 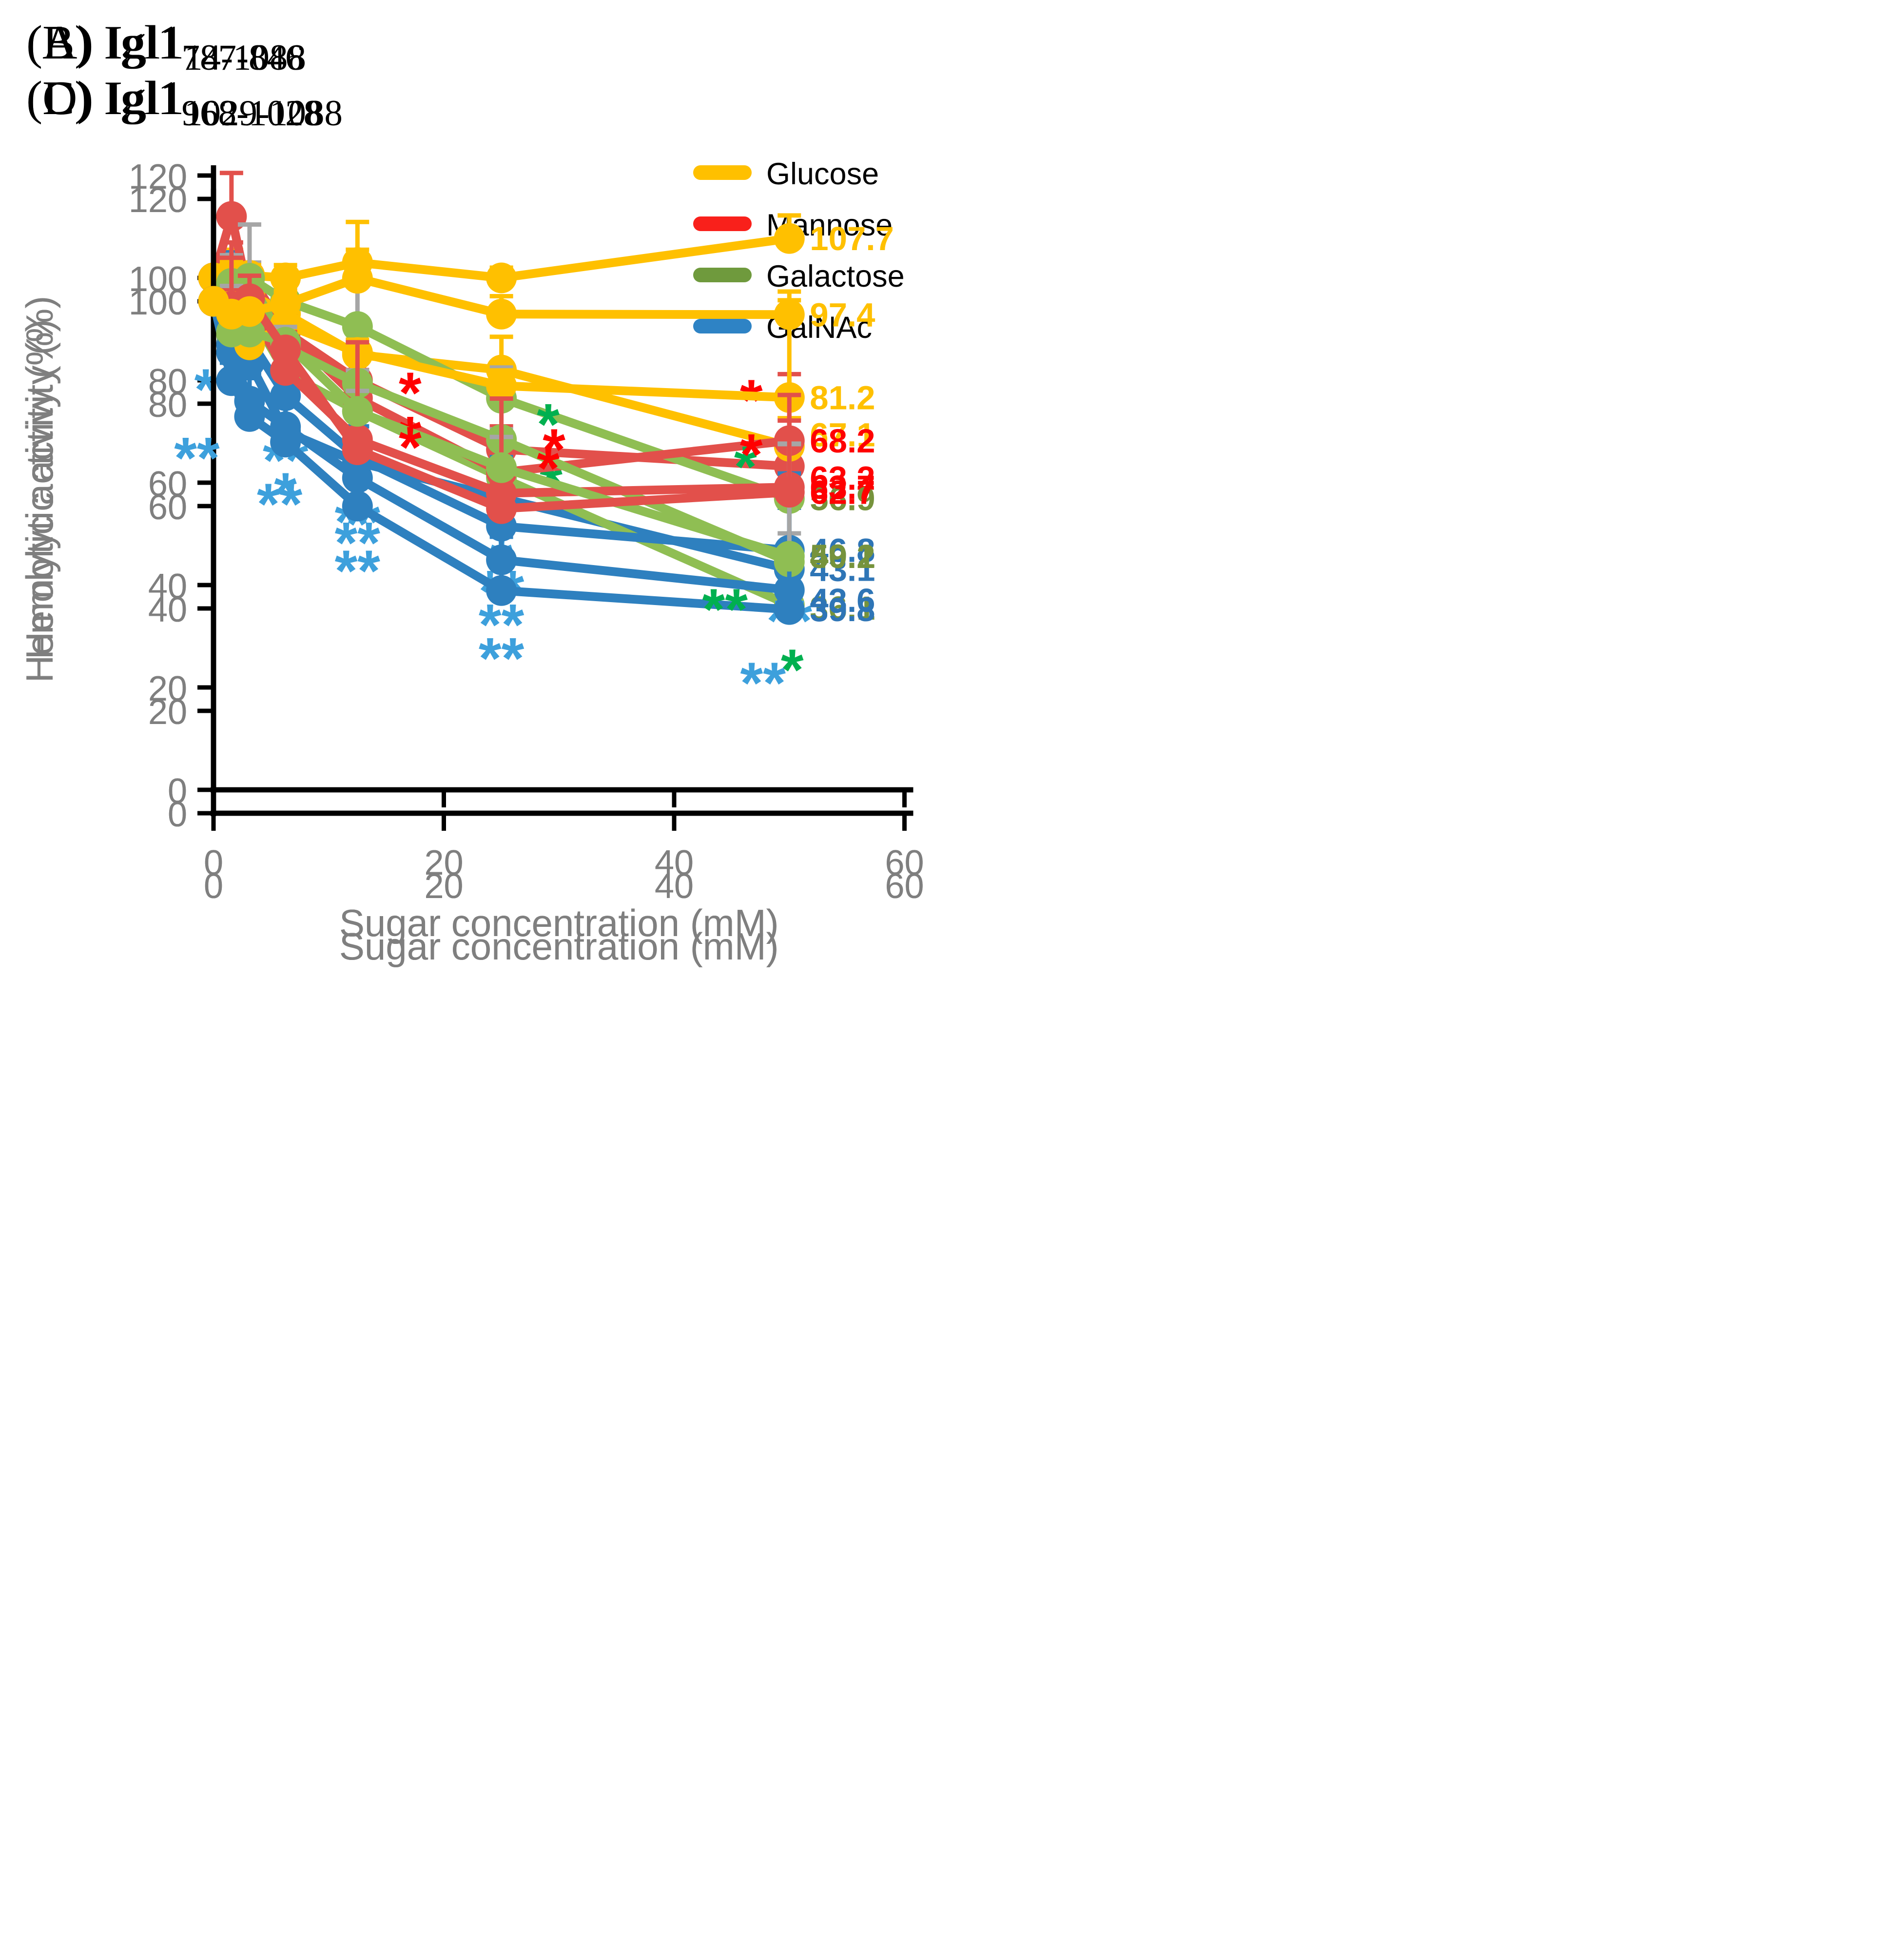 What do you see at coordinates (842, 492) in the screenshot?
I see `end-value-label: 62.7` at bounding box center [842, 492].